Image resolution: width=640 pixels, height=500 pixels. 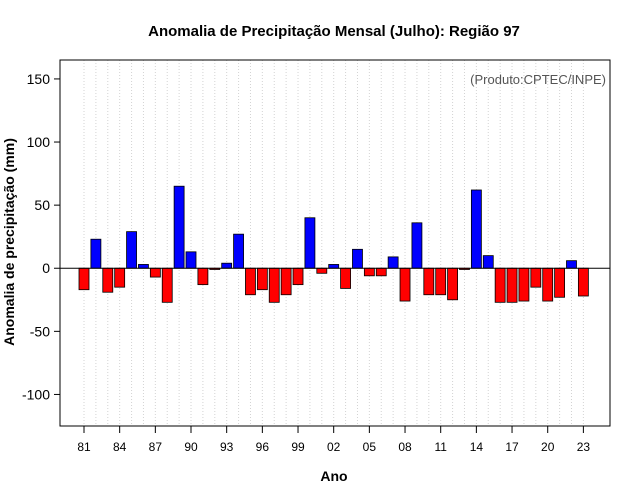 What do you see at coordinates (583, 282) in the screenshot?
I see `bar-2023` at bounding box center [583, 282].